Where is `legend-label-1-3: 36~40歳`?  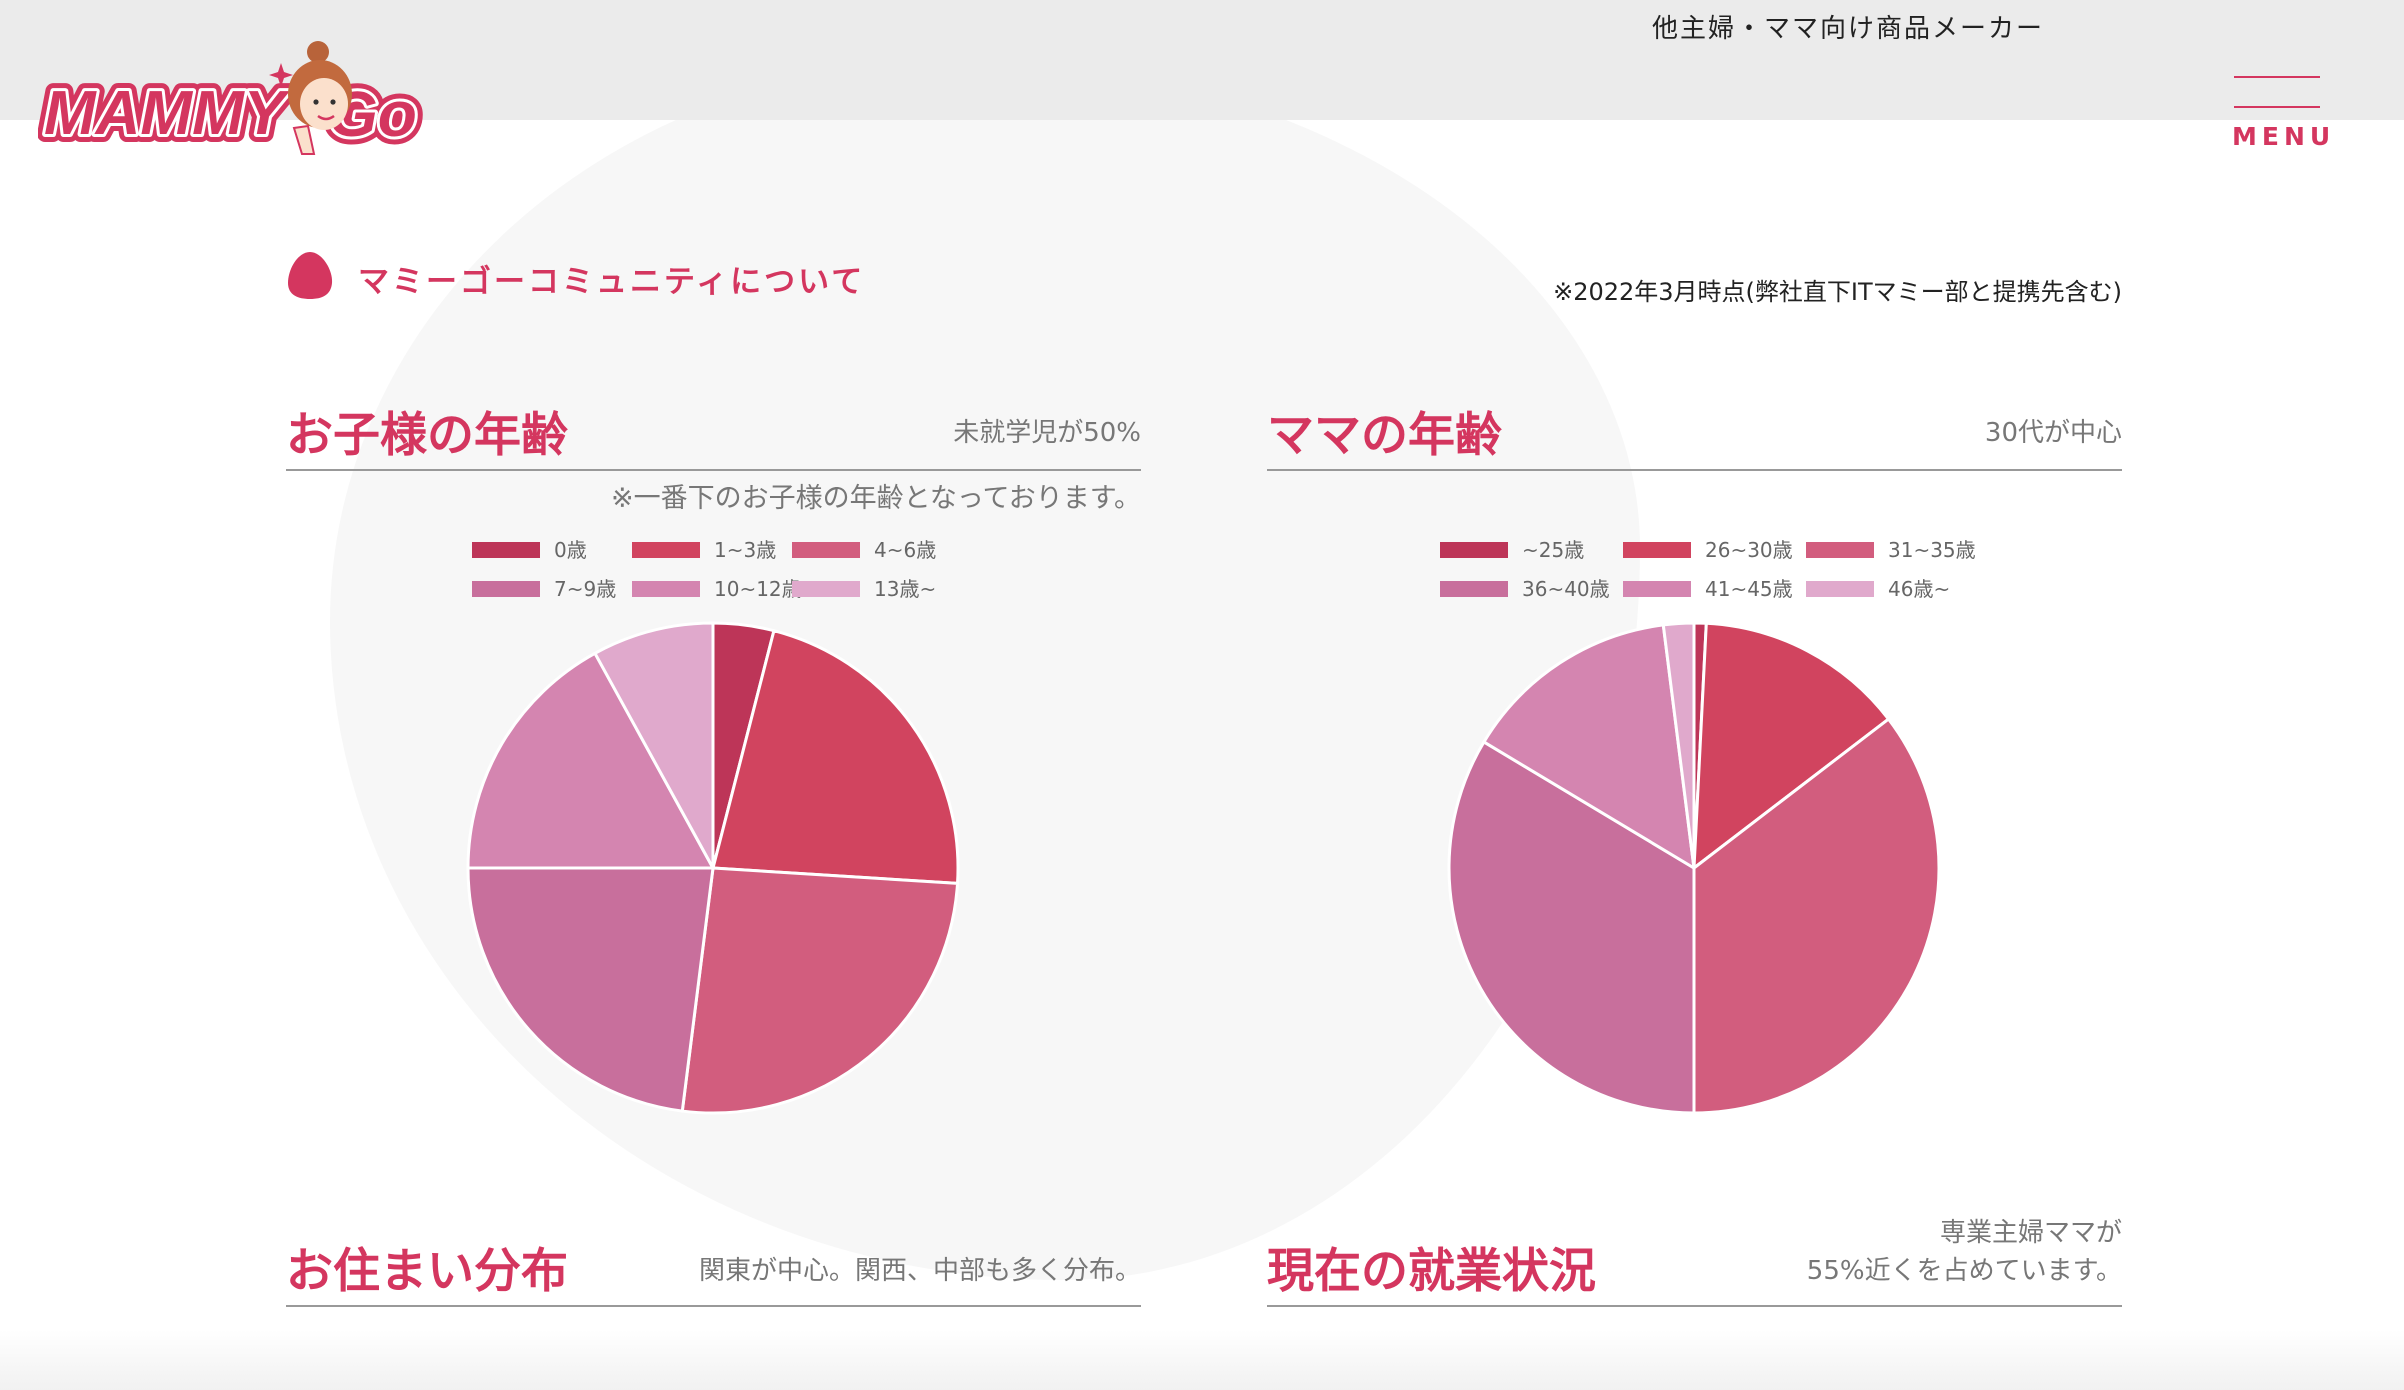 legend-label-1-3: 36~40歳 is located at coordinates (1566, 589).